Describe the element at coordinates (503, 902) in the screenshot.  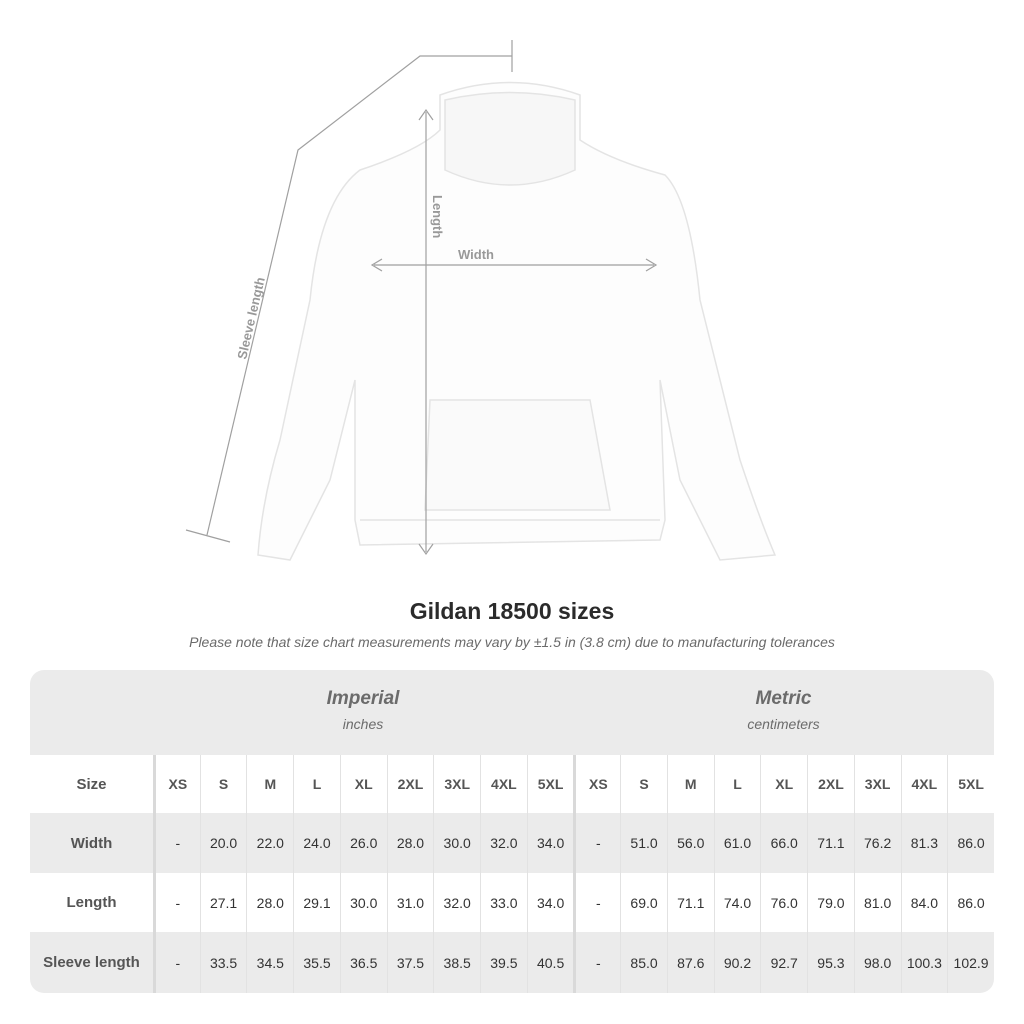
I see `imperial-cell: 33.0` at that location.